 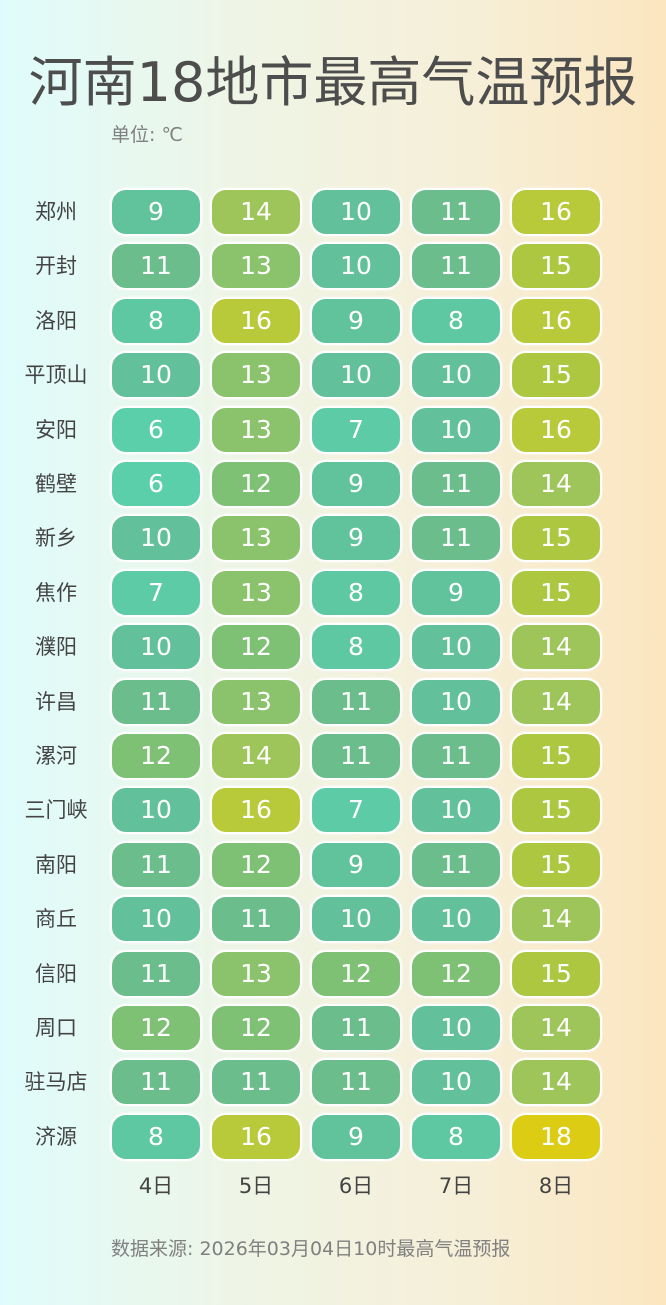 I want to click on heatmap-row: 郑州 9 14 10 11 16, so click(x=333, y=213).